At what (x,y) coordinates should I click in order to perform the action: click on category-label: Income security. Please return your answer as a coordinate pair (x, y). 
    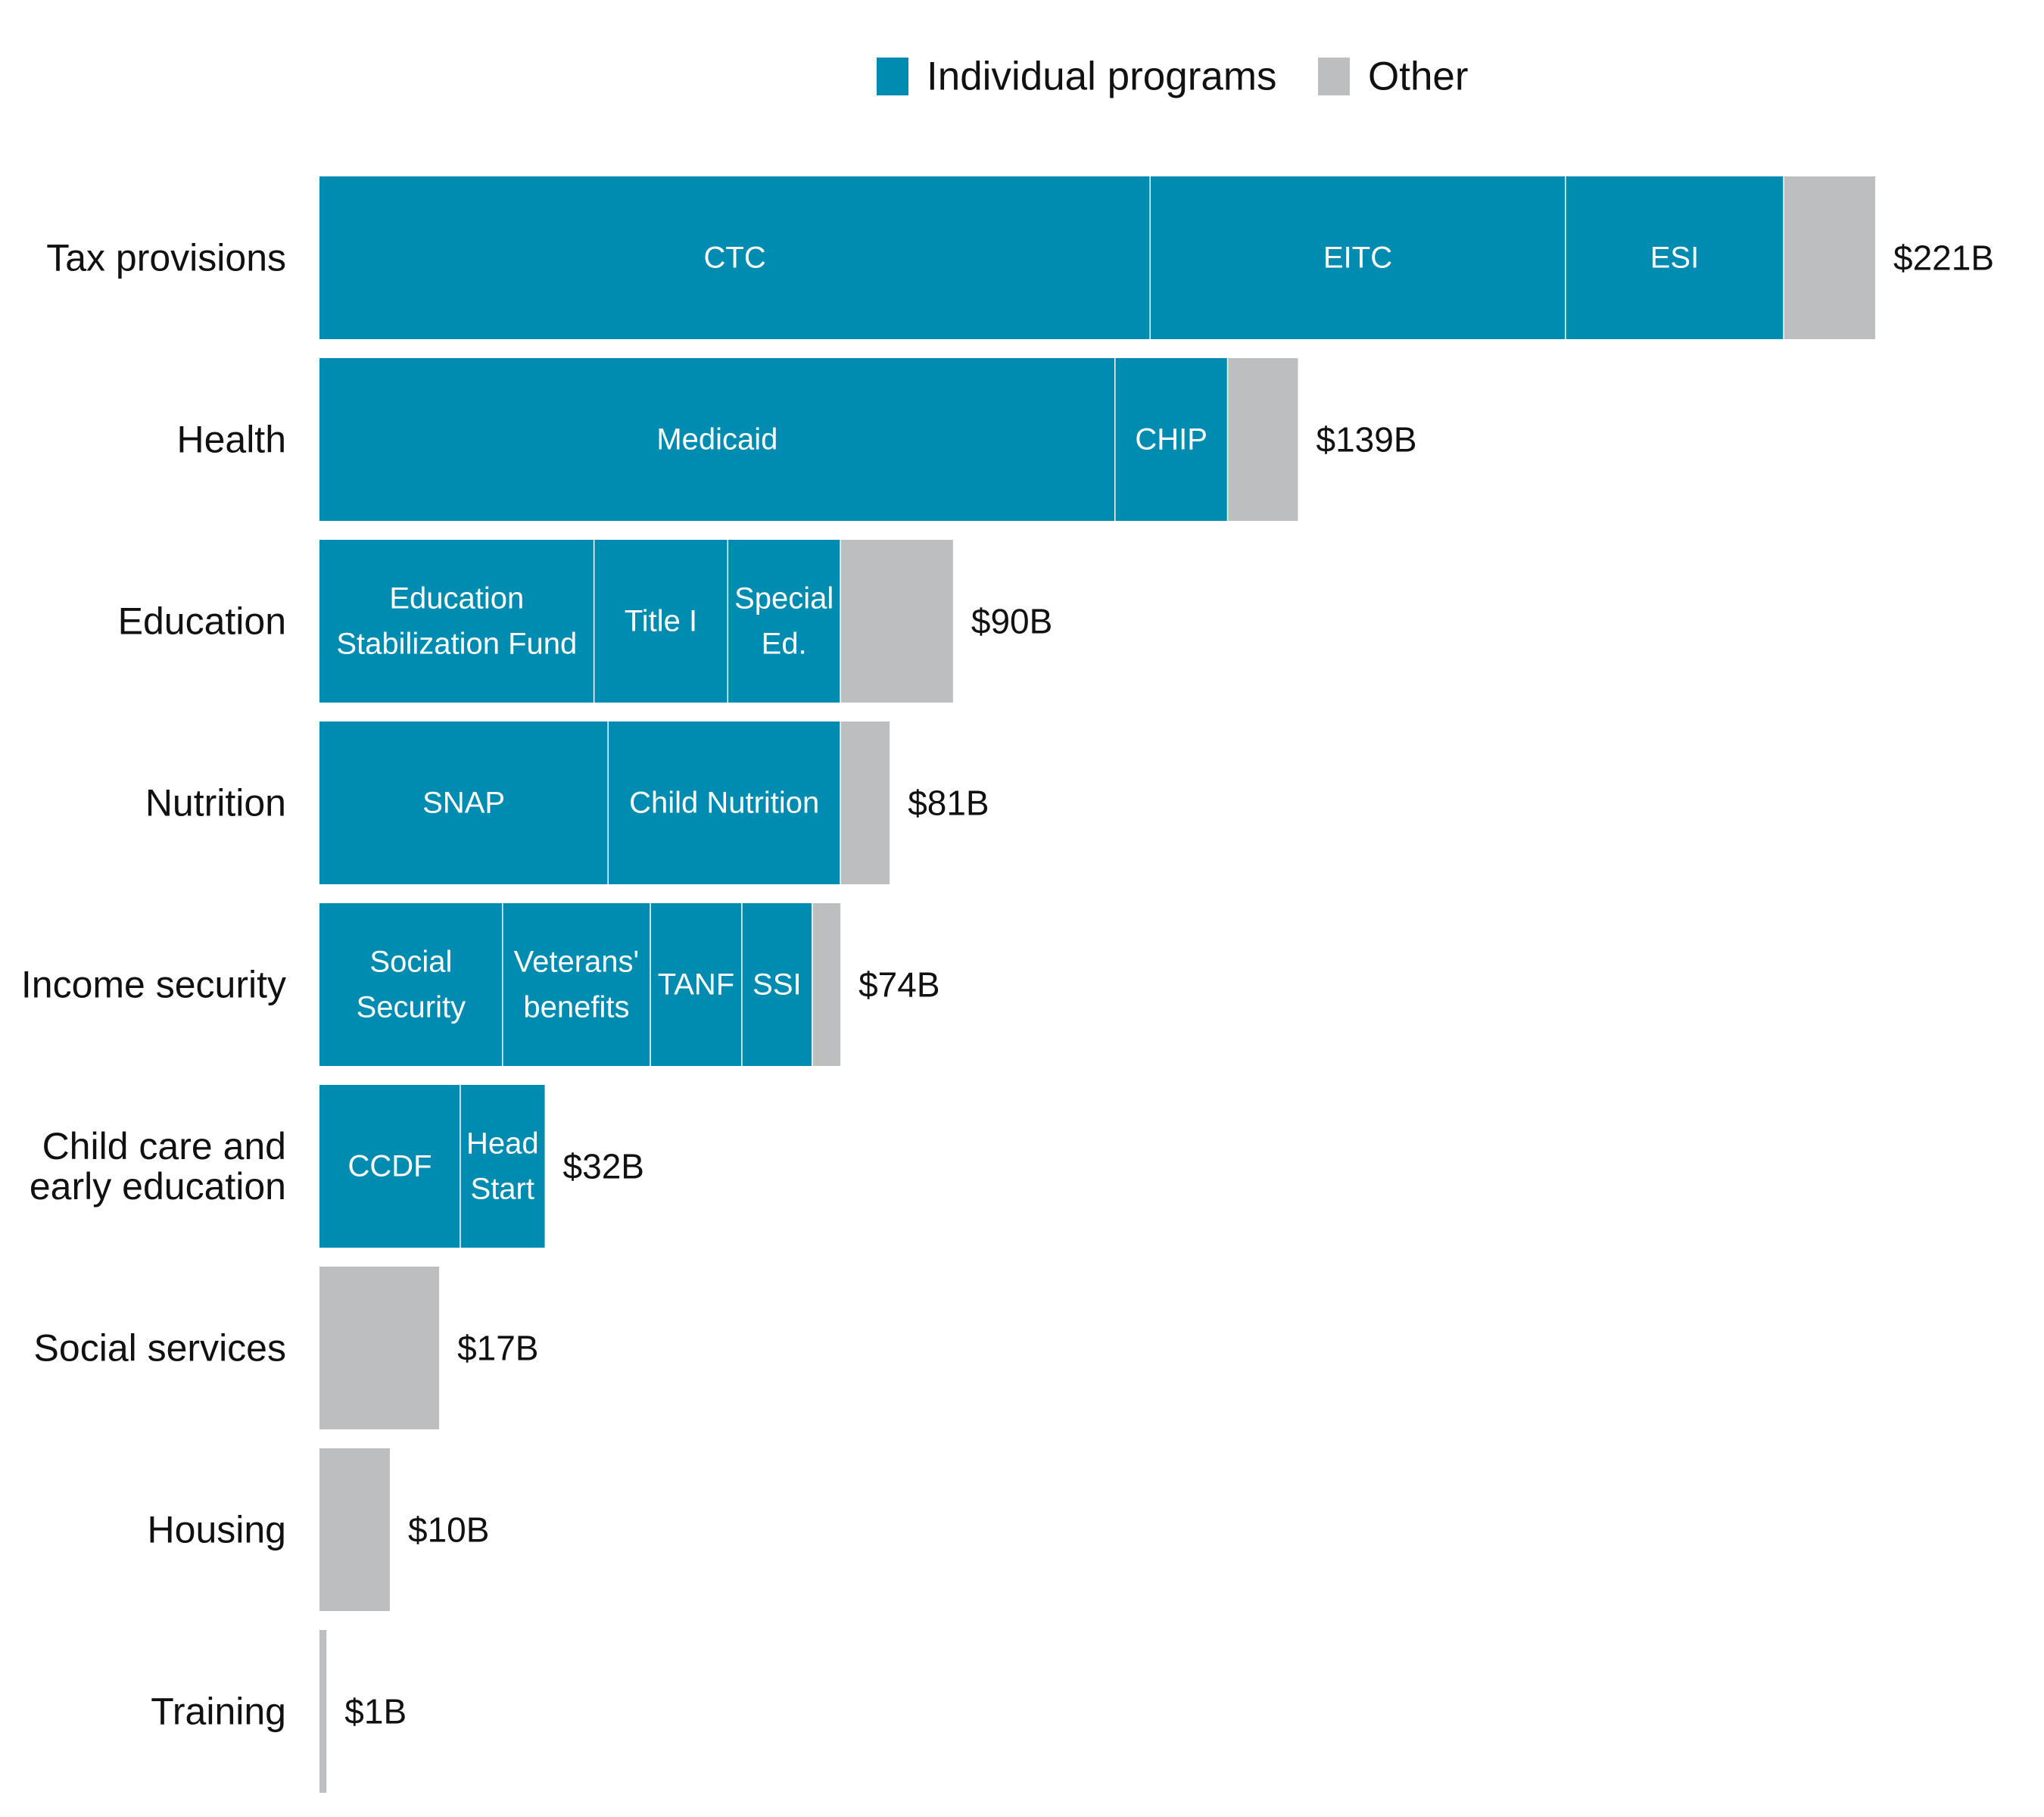
    Looking at the image, I should click on (153, 985).